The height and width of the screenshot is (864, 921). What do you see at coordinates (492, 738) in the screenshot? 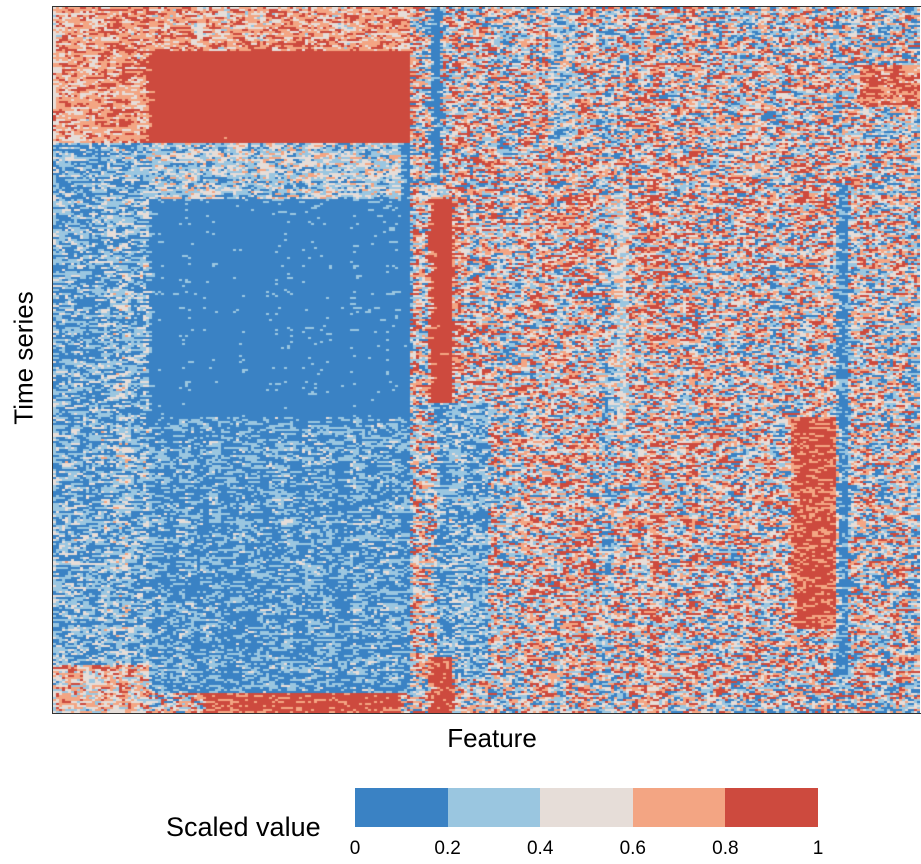
I see `x-axis-title: Feature` at bounding box center [492, 738].